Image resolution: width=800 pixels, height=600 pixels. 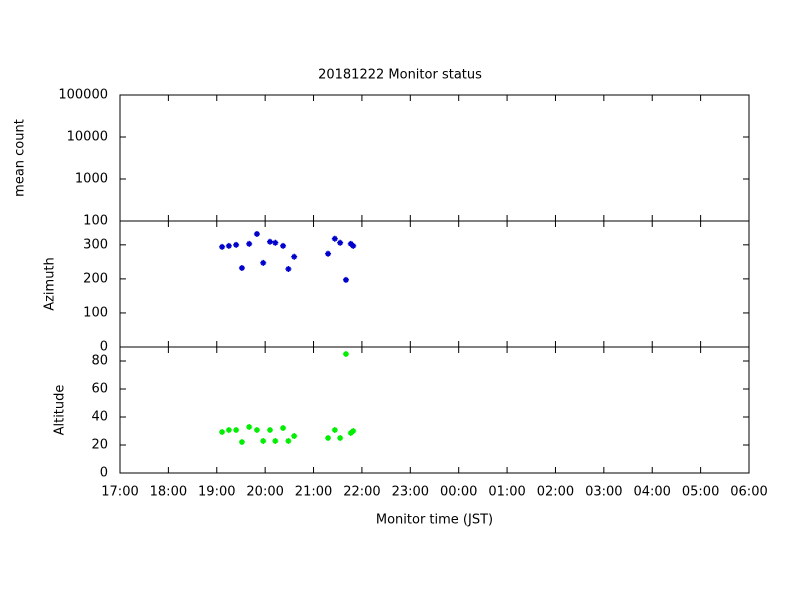 I want to click on y-tick-label: 20, so click(x=99, y=445).